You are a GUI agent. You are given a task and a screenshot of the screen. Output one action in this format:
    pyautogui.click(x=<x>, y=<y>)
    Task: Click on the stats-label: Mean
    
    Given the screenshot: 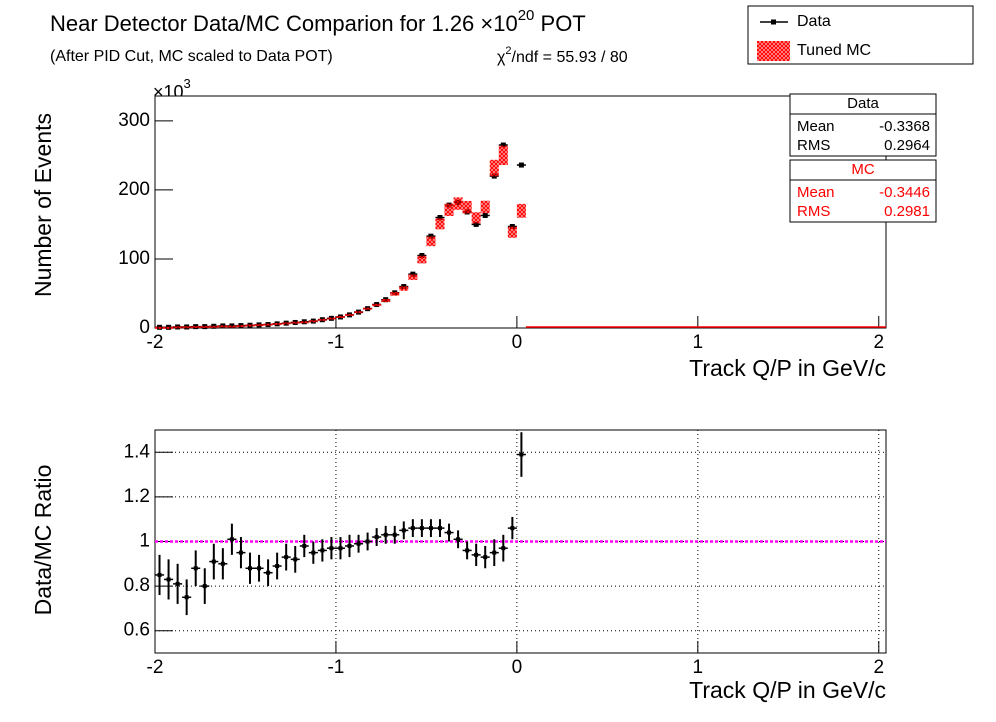 What is the action you would take?
    pyautogui.click(x=816, y=126)
    